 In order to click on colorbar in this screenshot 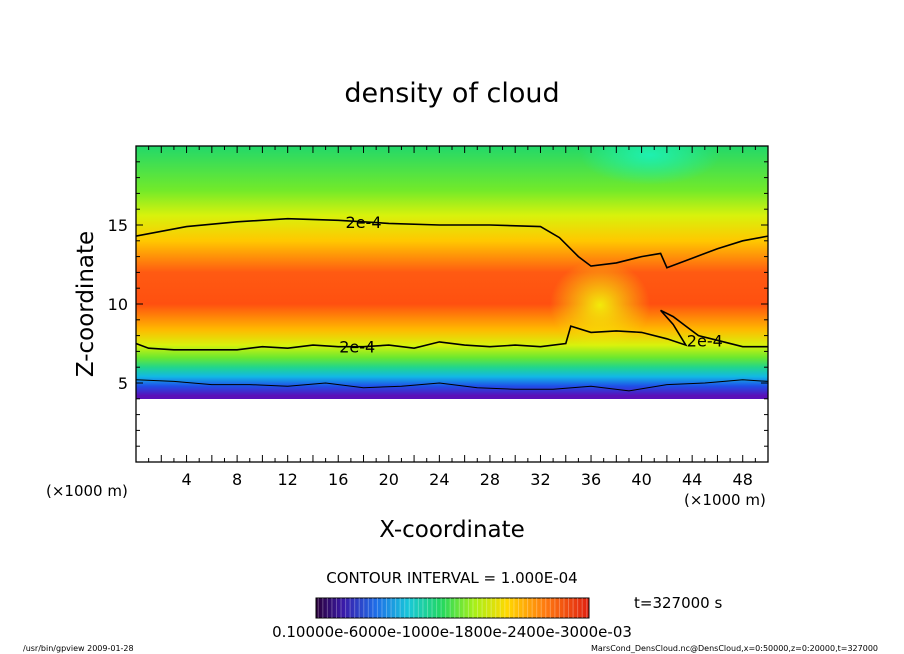, I will do `click(452, 608)`.